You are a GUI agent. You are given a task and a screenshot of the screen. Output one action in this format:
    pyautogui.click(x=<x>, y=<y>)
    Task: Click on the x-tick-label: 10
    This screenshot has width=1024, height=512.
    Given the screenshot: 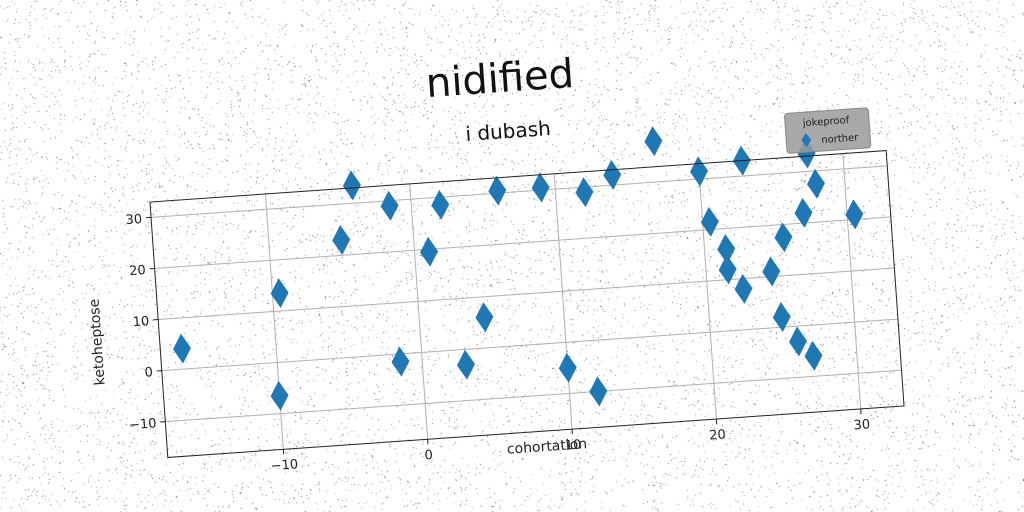 What is the action you would take?
    pyautogui.click(x=573, y=446)
    